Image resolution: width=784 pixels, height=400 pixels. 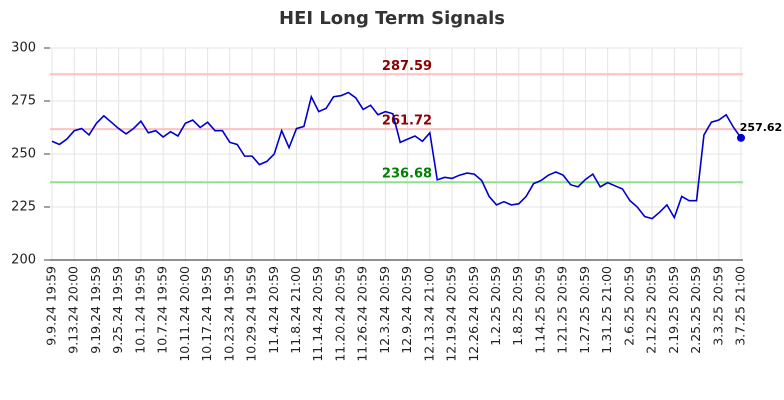 What do you see at coordinates (628, 306) in the screenshot?
I see `x-tick-label: 2.6.25 20:59` at bounding box center [628, 306].